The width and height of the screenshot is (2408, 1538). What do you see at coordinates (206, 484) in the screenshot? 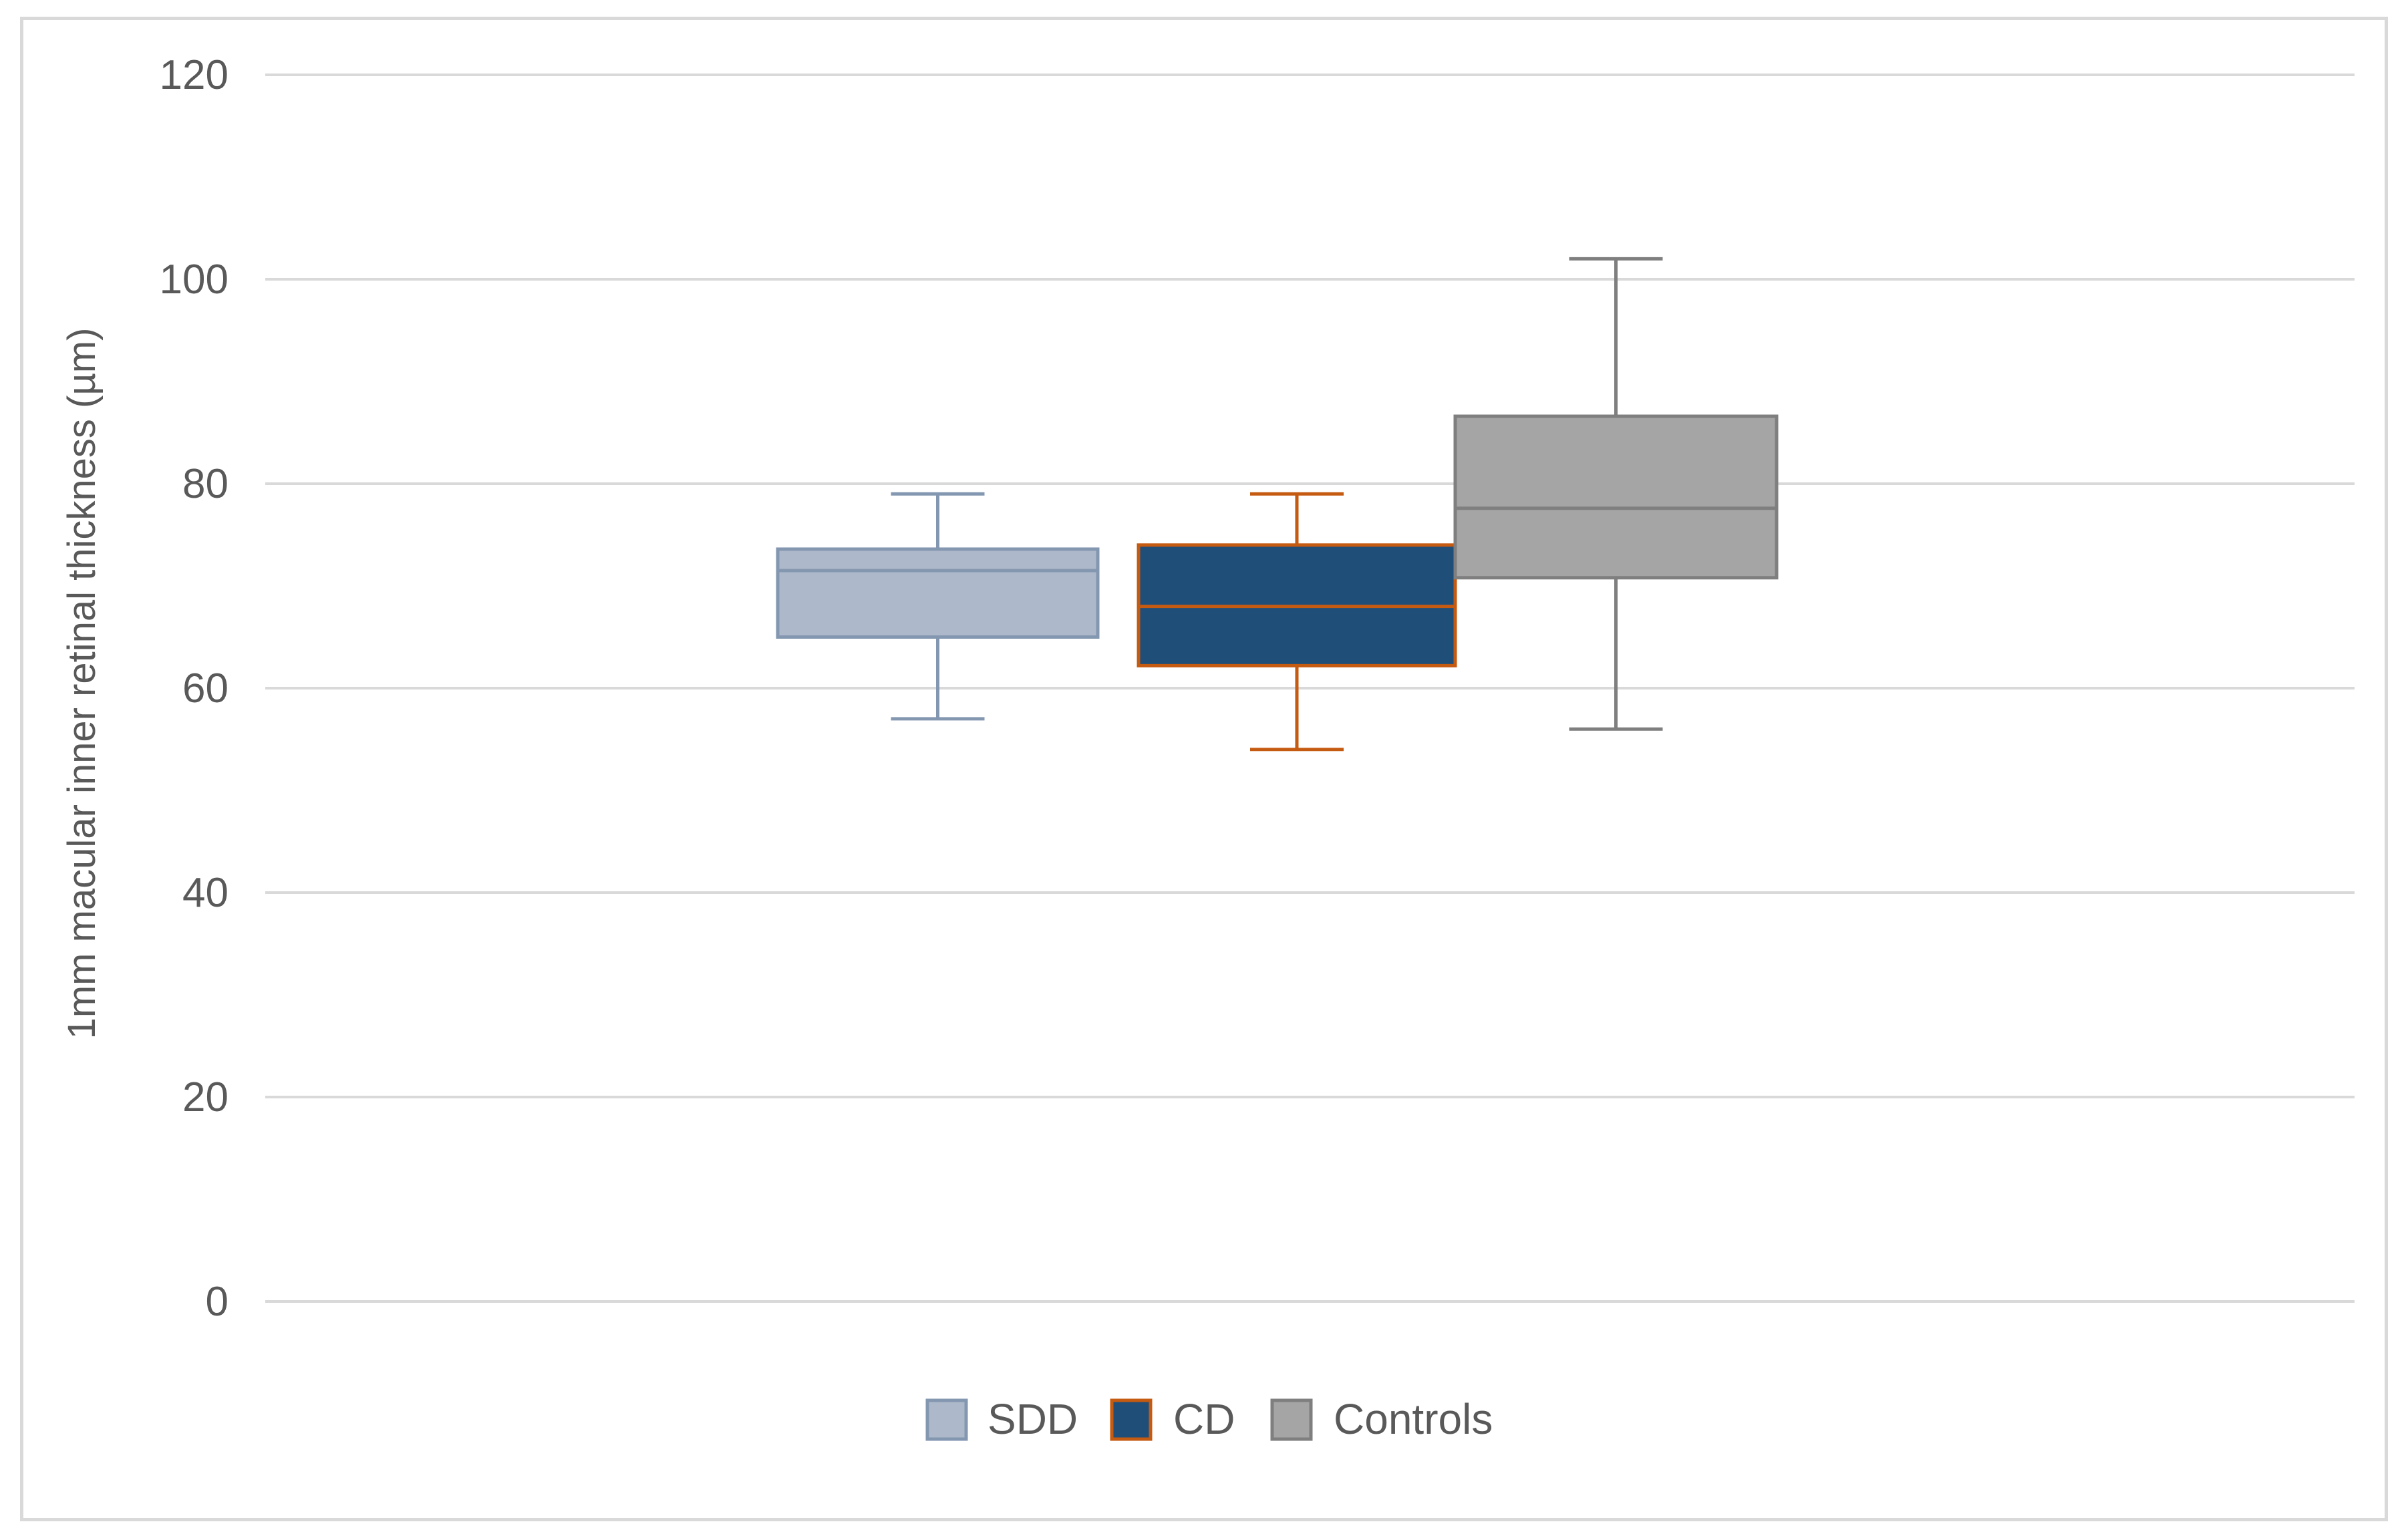
I see `y-tick-label-80: 80` at bounding box center [206, 484].